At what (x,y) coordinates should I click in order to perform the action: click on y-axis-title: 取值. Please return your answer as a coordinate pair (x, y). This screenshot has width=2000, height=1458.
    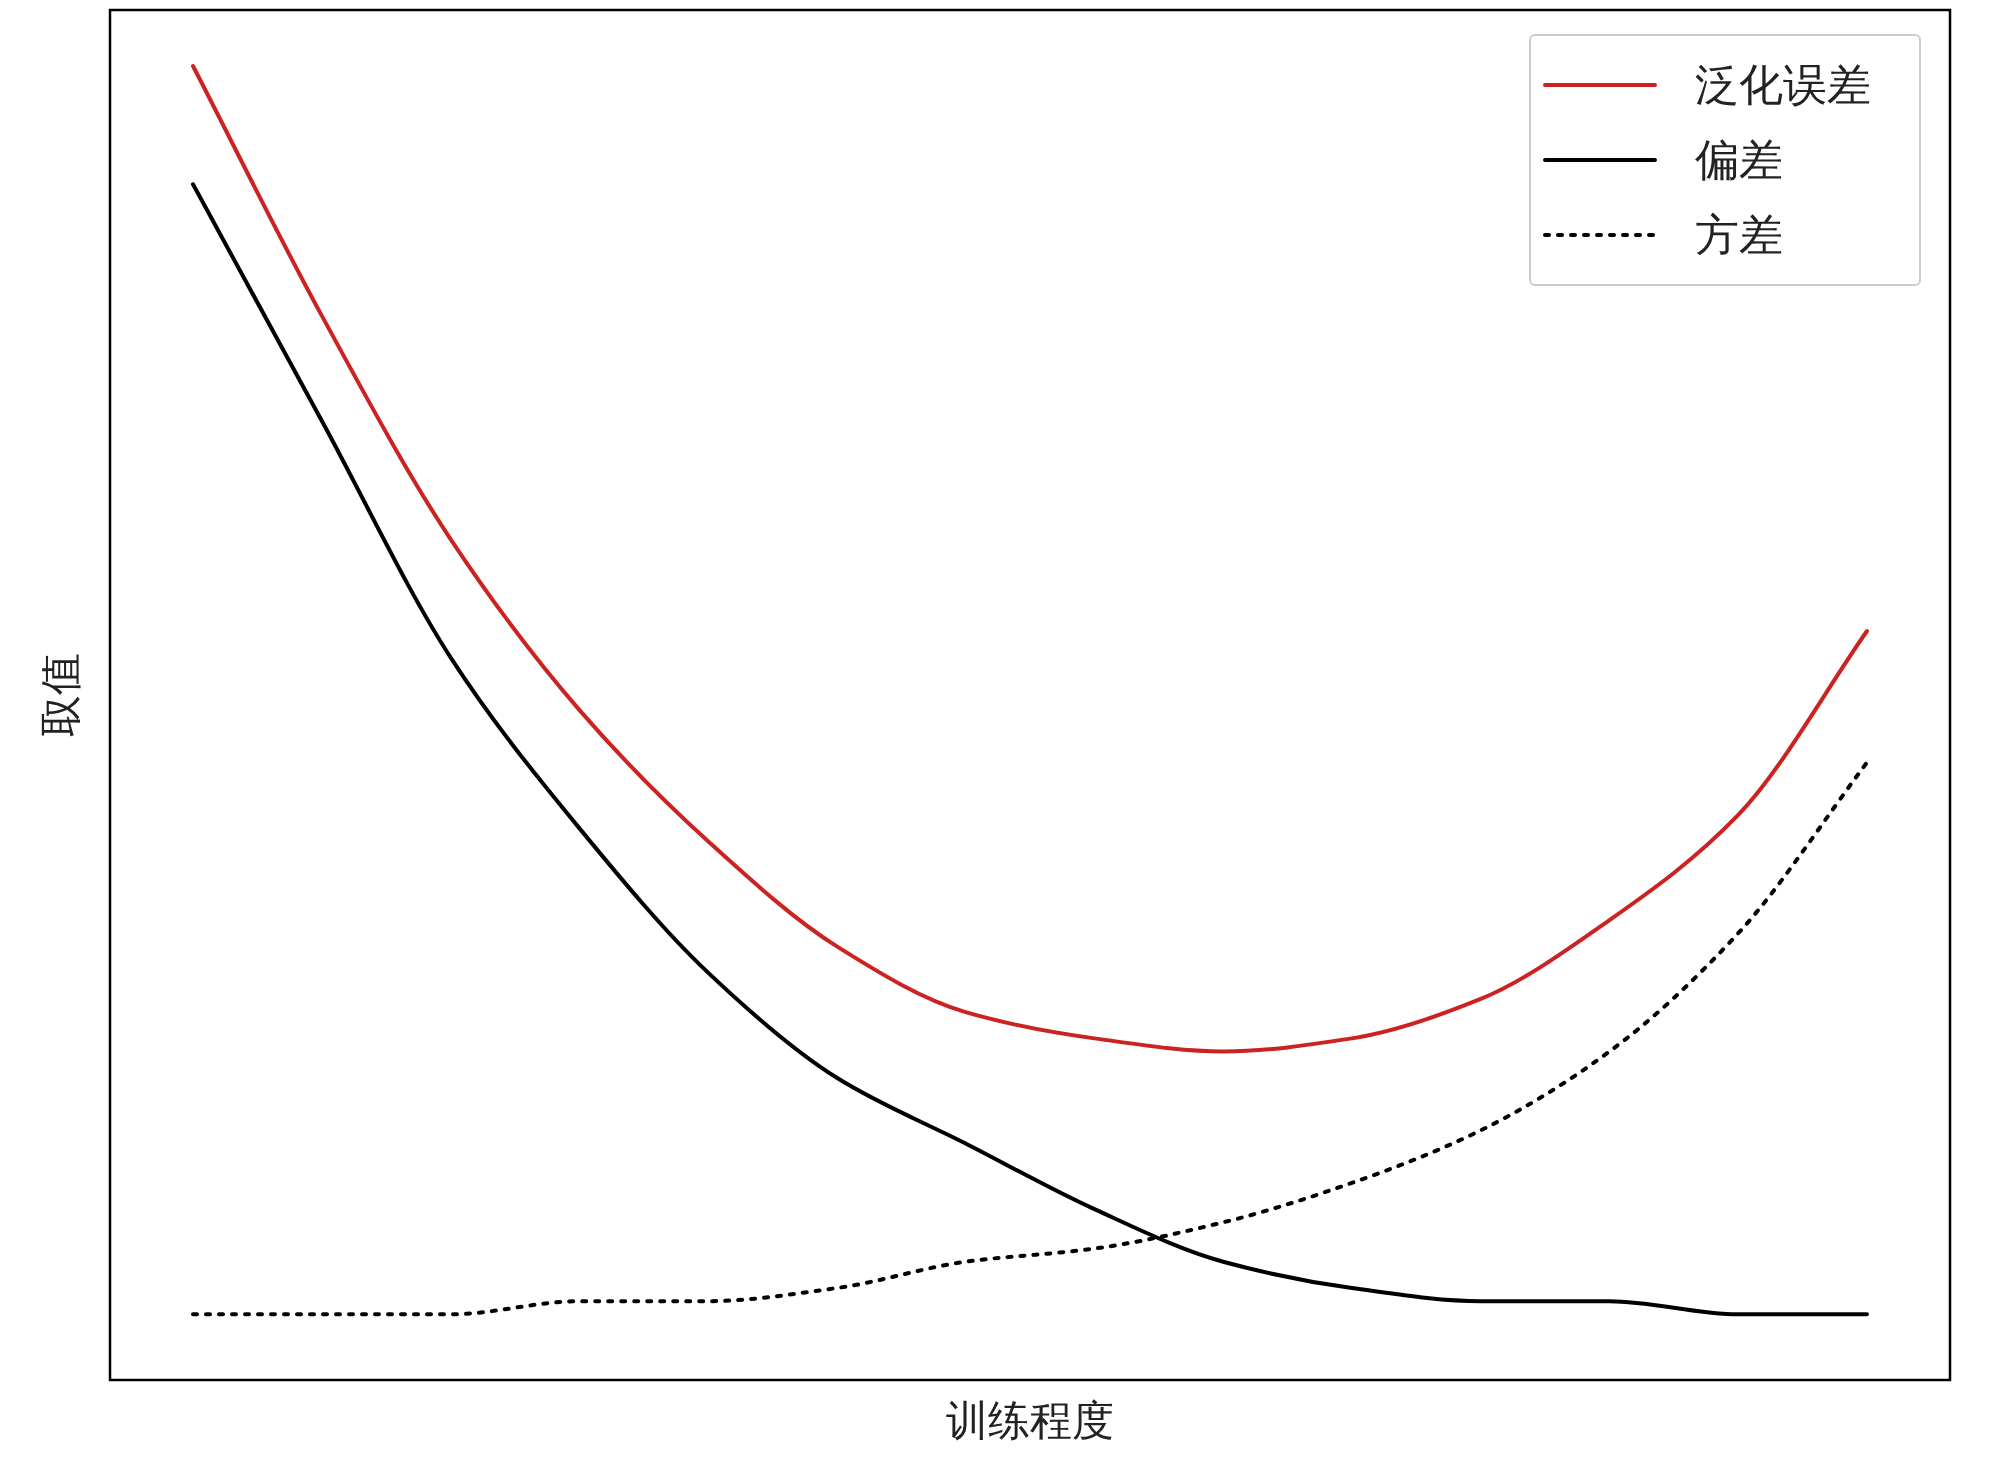
    Looking at the image, I should click on (60, 695).